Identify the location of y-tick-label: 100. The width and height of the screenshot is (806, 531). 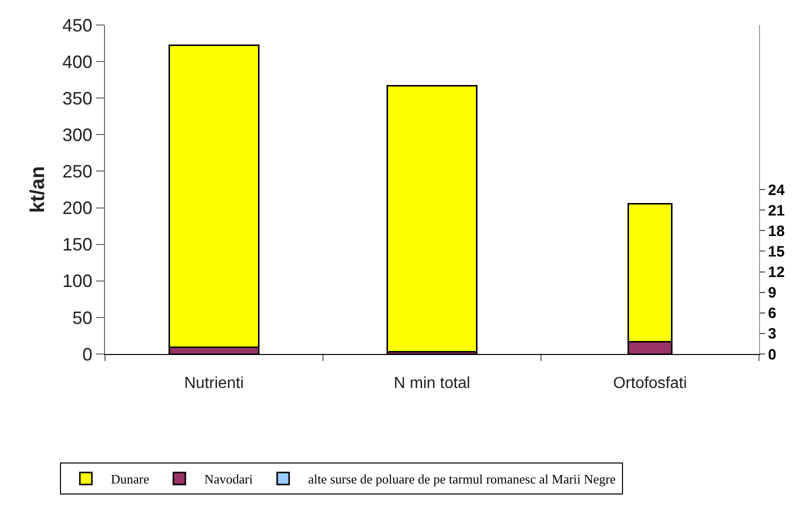
(77, 281).